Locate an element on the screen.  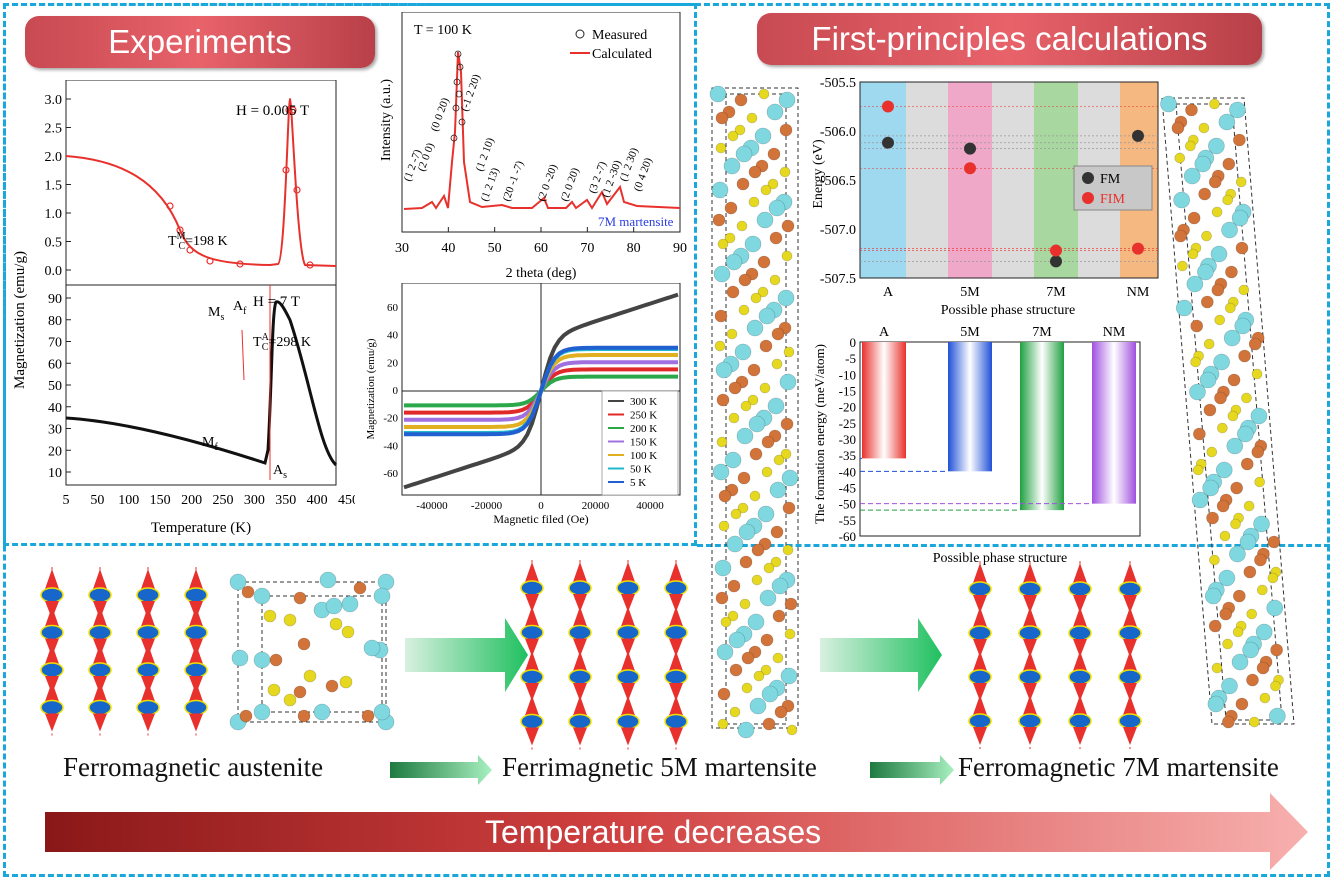
energy-points is located at coordinates (1009, 184).